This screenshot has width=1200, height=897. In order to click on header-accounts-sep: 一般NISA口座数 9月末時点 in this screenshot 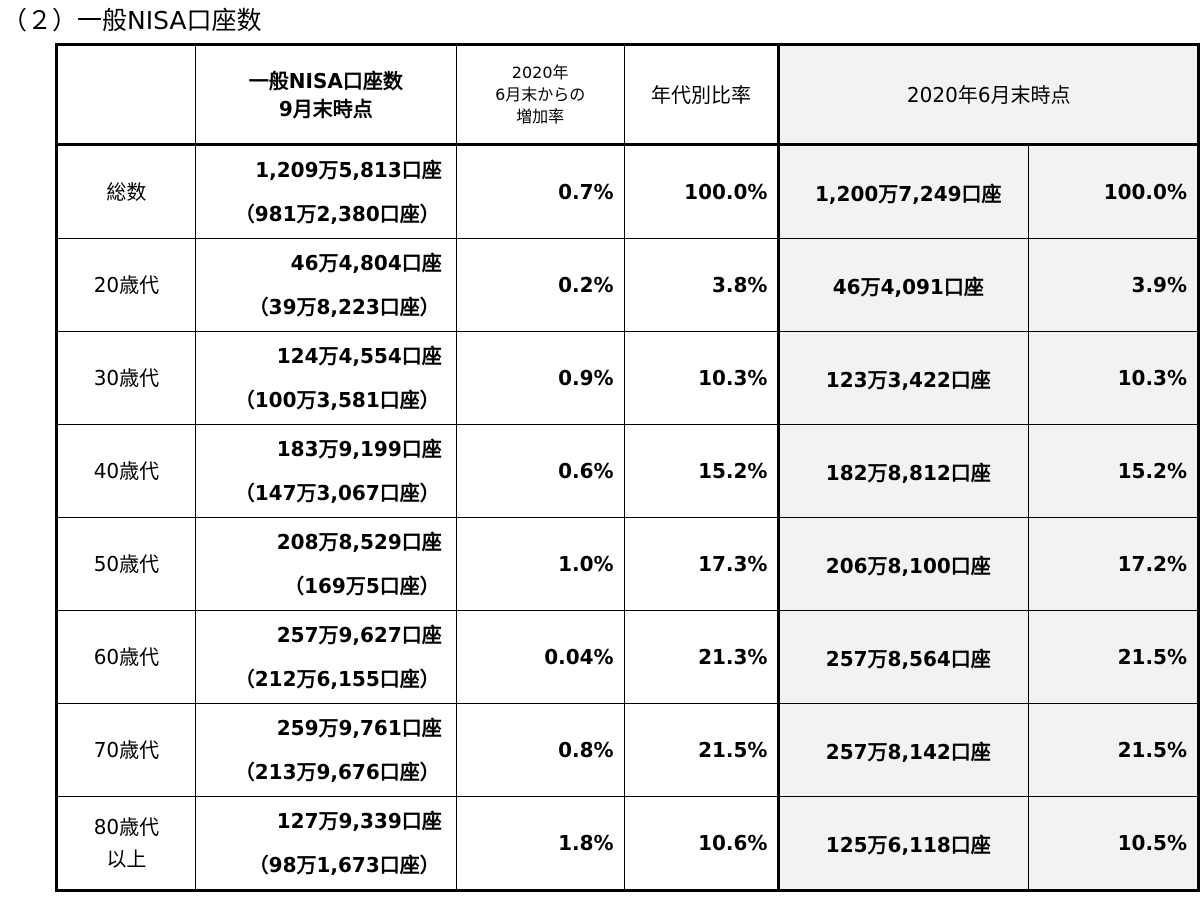, I will do `click(325, 94)`.